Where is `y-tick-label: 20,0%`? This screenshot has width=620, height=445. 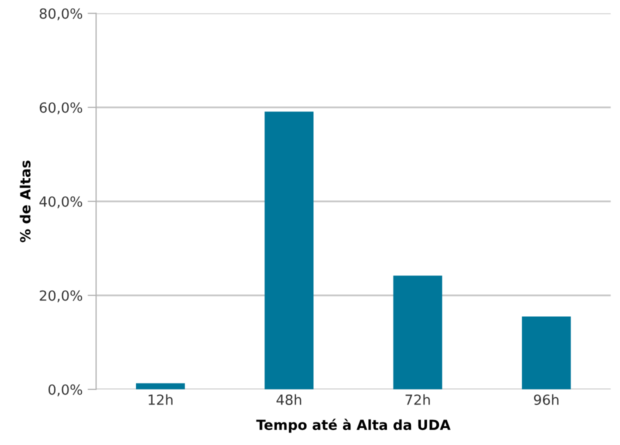
y-tick-label: 20,0% is located at coordinates (61, 296).